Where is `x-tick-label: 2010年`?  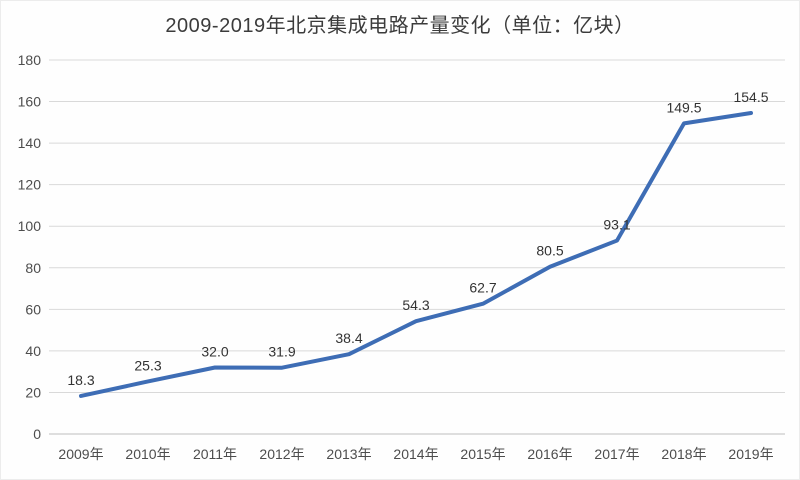 x-tick-label: 2010年 is located at coordinates (147, 454).